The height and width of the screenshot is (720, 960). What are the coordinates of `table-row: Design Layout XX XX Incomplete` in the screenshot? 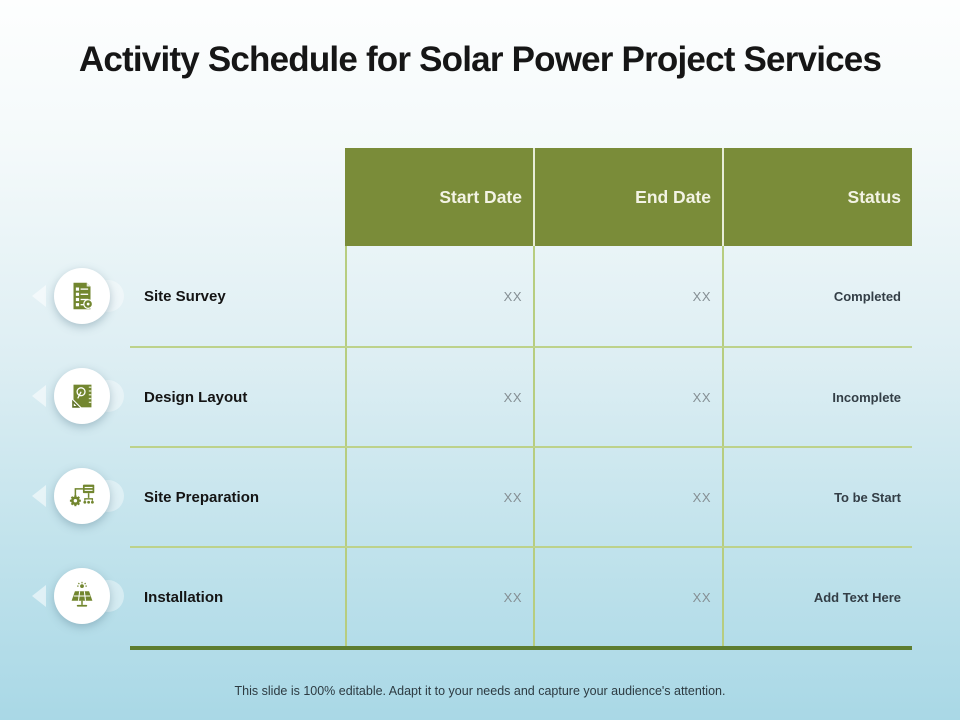 It's located at (521, 396).